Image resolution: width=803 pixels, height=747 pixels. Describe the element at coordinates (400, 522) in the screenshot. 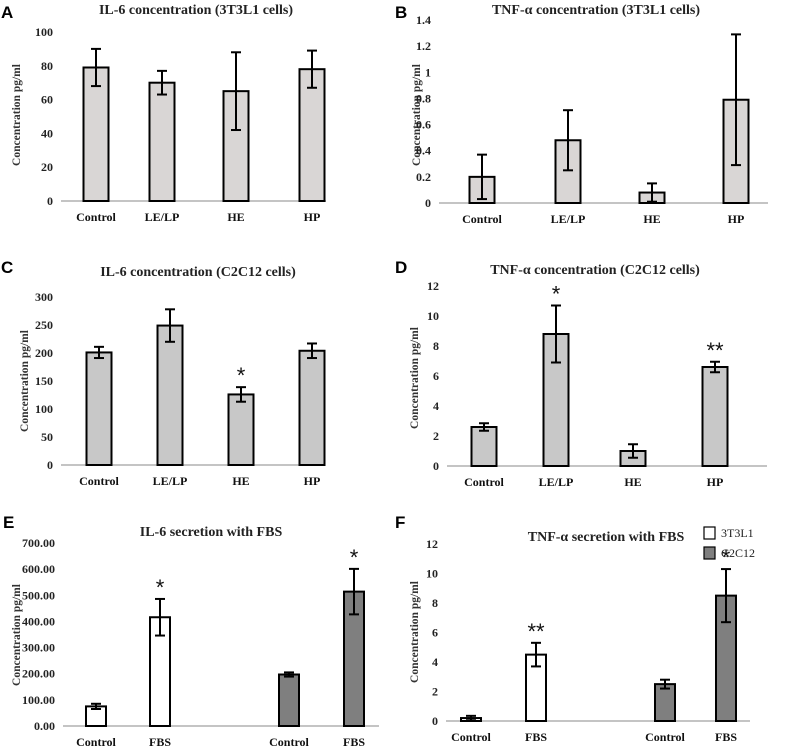

I see `panel-letter: F` at that location.